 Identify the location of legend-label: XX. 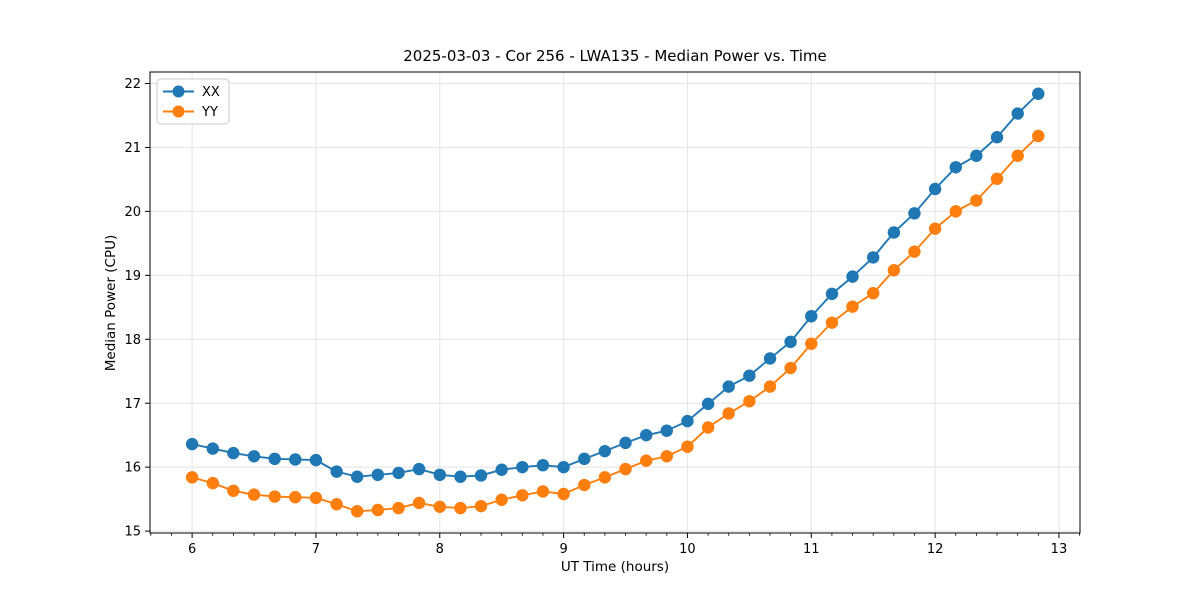
(211, 92).